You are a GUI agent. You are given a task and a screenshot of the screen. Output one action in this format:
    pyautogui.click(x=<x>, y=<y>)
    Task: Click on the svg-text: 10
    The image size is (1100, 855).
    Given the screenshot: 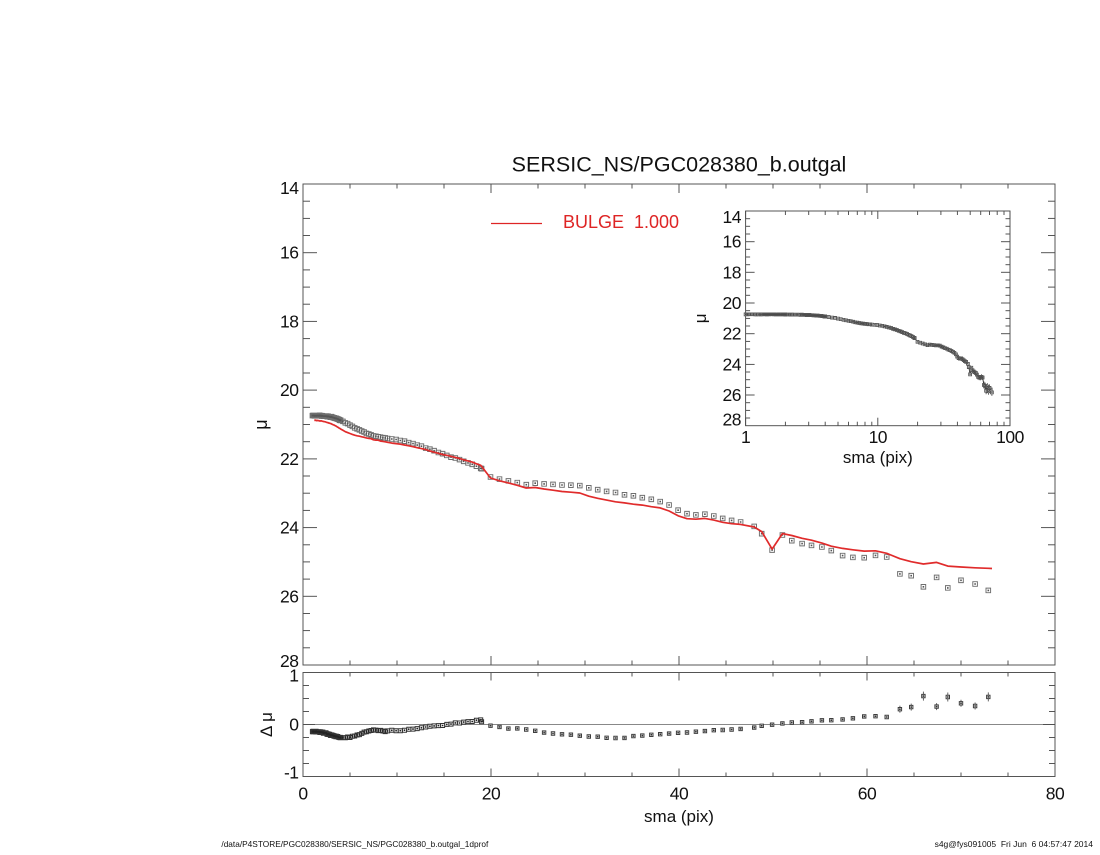 What is the action you would take?
    pyautogui.click(x=878, y=437)
    